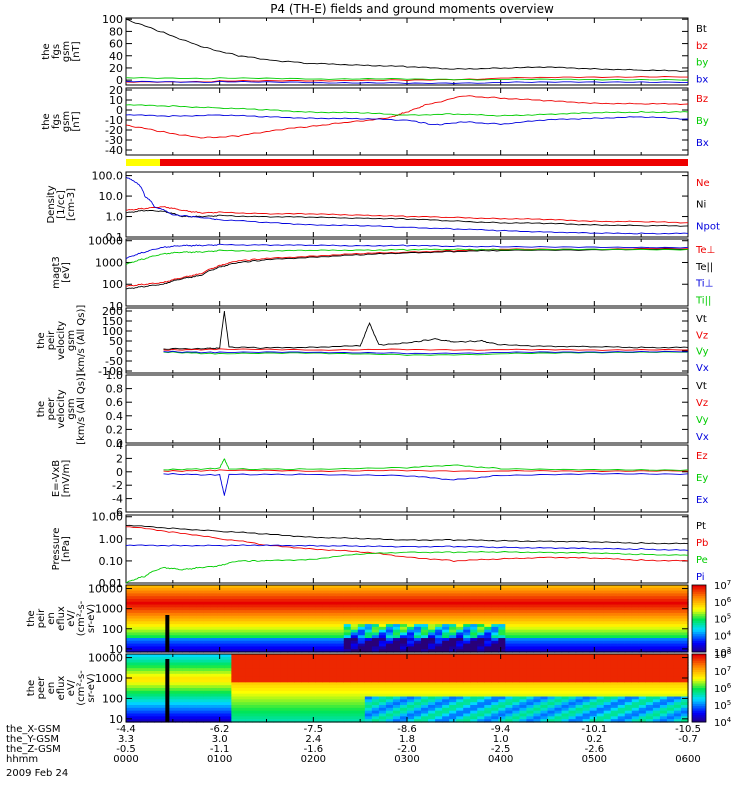  What do you see at coordinates (703, 183) in the screenshot?
I see `legend-entry: Ne` at bounding box center [703, 183].